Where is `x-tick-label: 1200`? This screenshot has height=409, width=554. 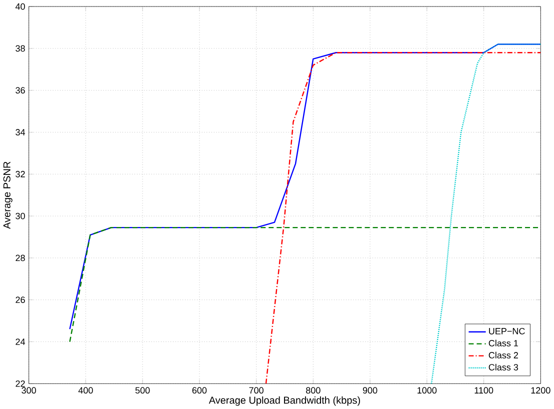
x-tick-label: 1200 is located at coordinates (540, 390).